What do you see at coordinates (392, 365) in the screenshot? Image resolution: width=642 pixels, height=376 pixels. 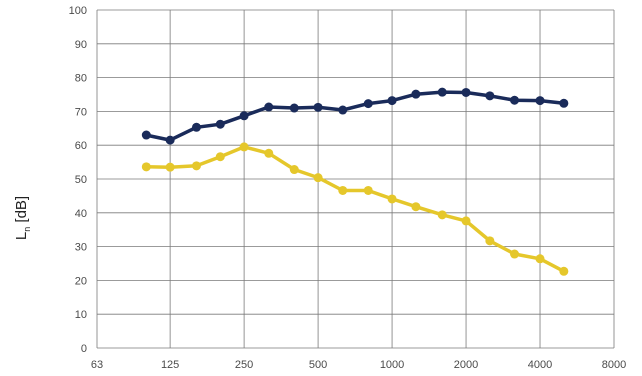 I see `x-tick-label: 1000` at bounding box center [392, 365].